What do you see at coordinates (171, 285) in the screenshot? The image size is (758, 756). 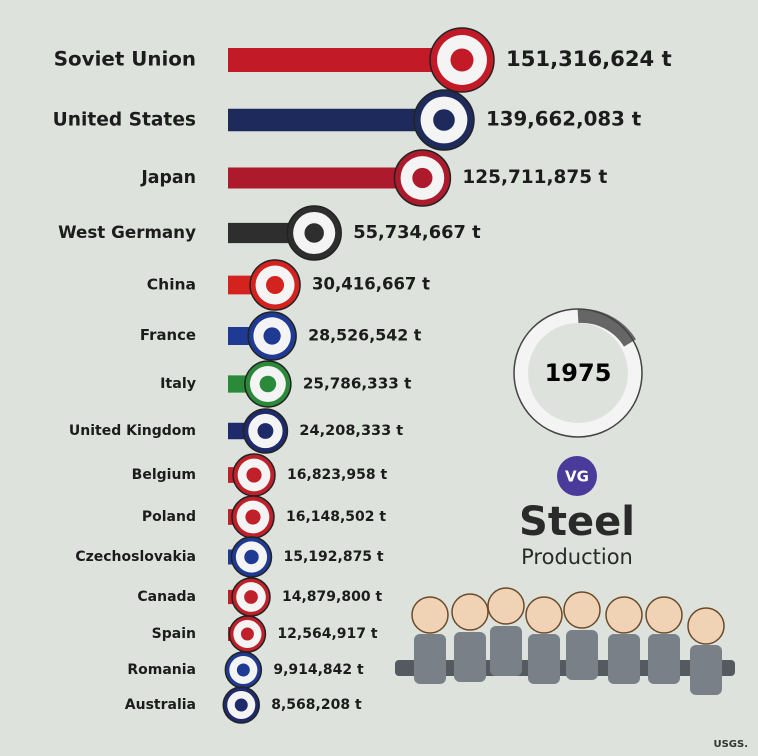 I see `category-label: China` at bounding box center [171, 285].